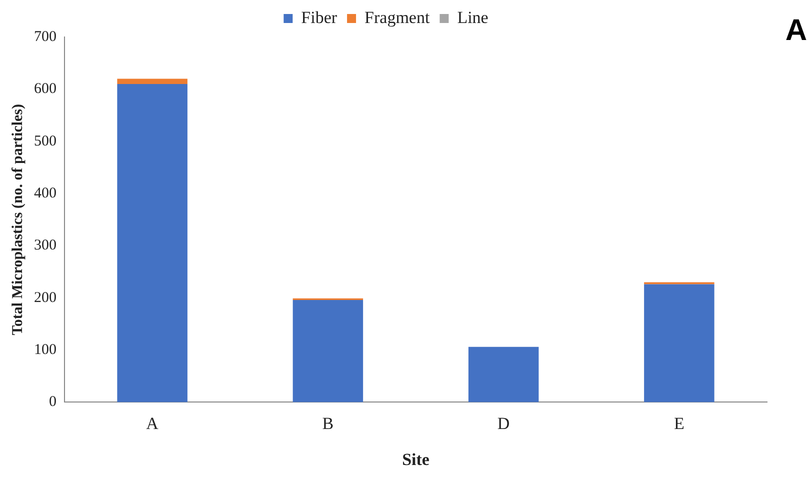 The height and width of the screenshot is (480, 807). I want to click on y-tick-label: 100, so click(45, 350).